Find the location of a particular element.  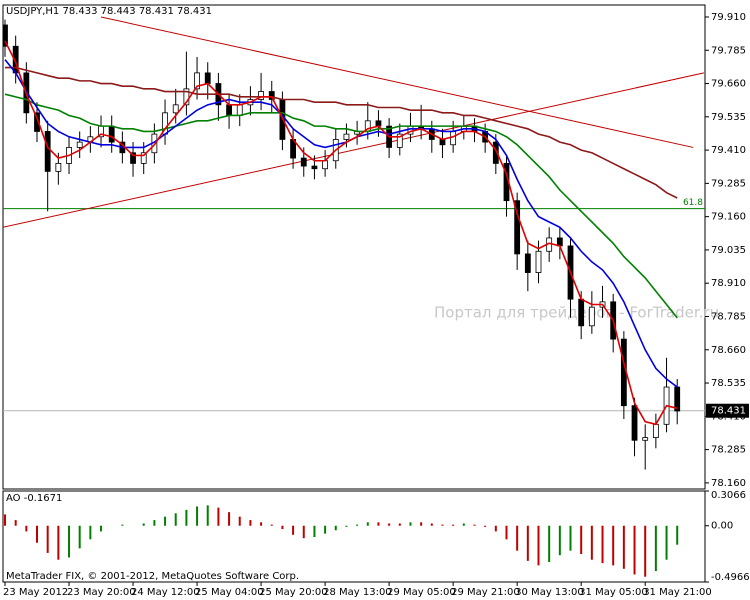

ao-title: AO -0.1671 is located at coordinates (34, 498).